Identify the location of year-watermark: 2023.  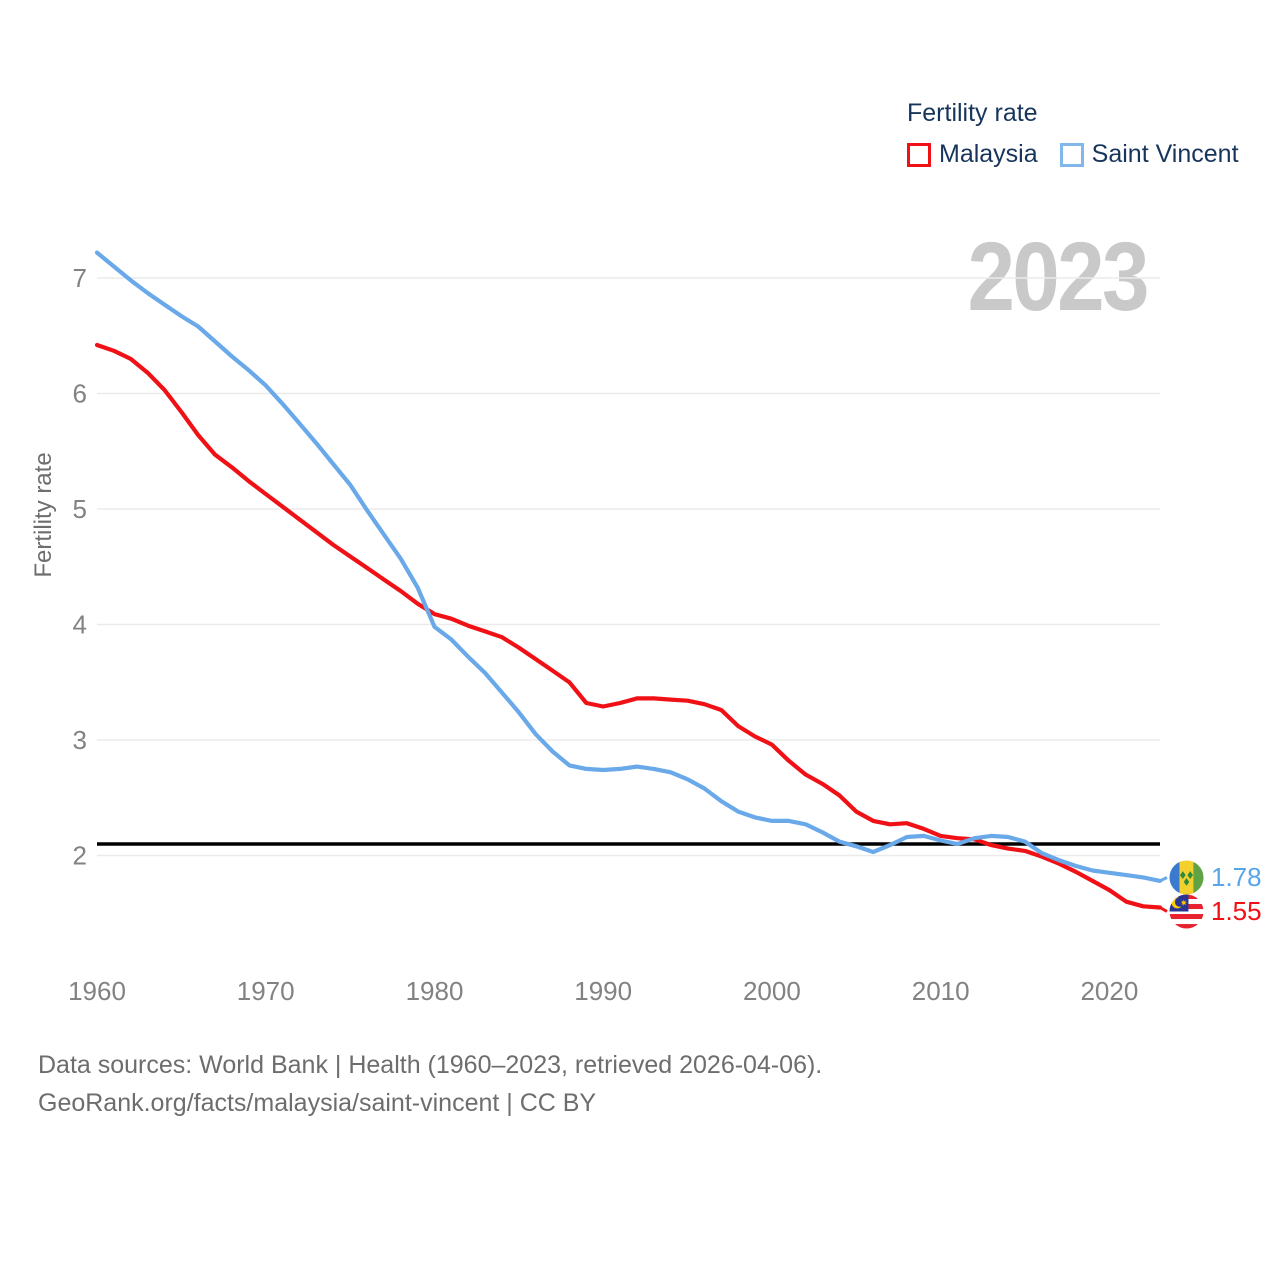
(1058, 276).